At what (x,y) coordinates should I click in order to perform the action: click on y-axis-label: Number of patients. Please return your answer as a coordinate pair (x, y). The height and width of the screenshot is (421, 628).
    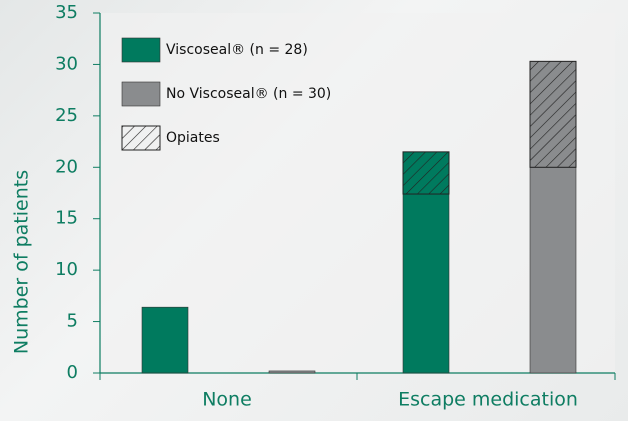
    Looking at the image, I should click on (22, 262).